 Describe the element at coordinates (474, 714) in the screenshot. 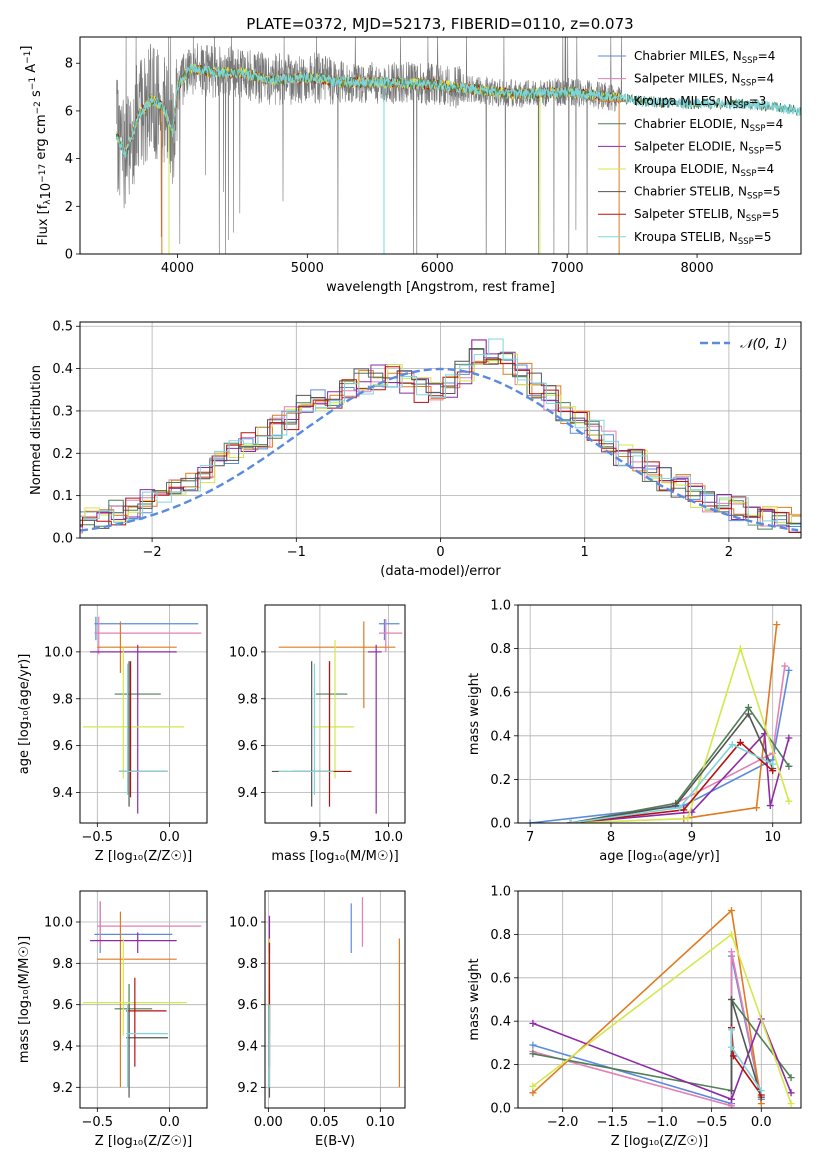

I see `y-axis-label: mass weight` at that location.